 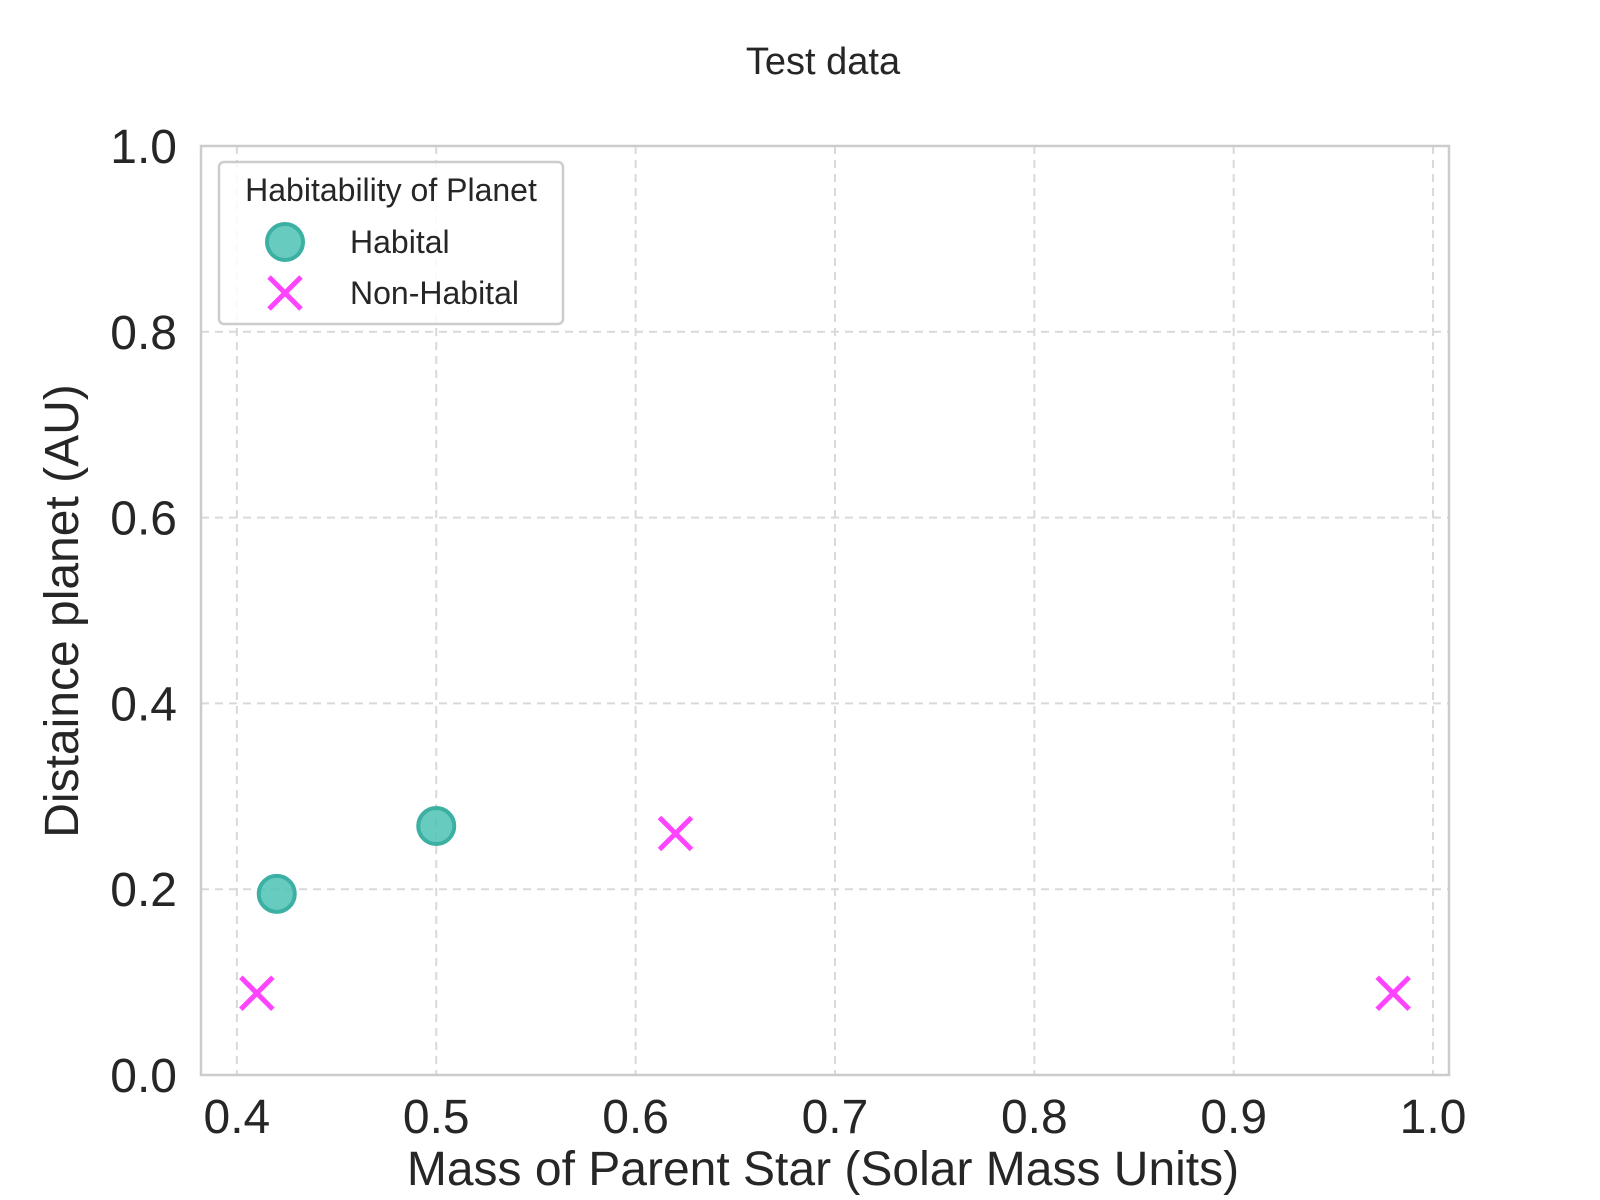 What do you see at coordinates (1034, 1117) in the screenshot?
I see `x-tick-label: 0.8` at bounding box center [1034, 1117].